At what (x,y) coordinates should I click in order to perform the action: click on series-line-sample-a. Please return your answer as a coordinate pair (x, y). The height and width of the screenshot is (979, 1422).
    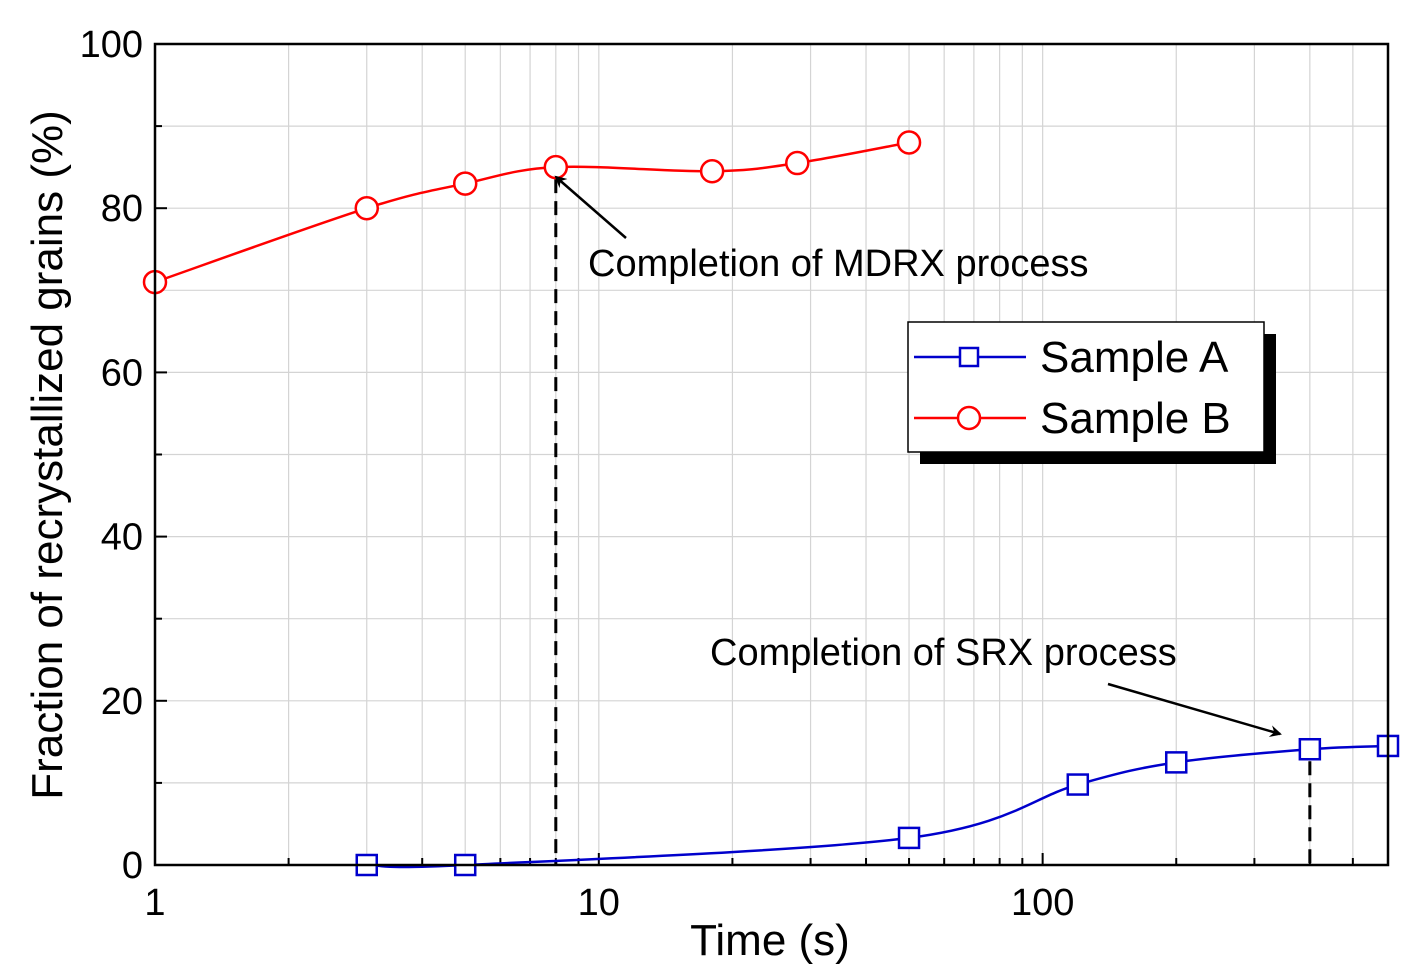
    Looking at the image, I should click on (877, 806).